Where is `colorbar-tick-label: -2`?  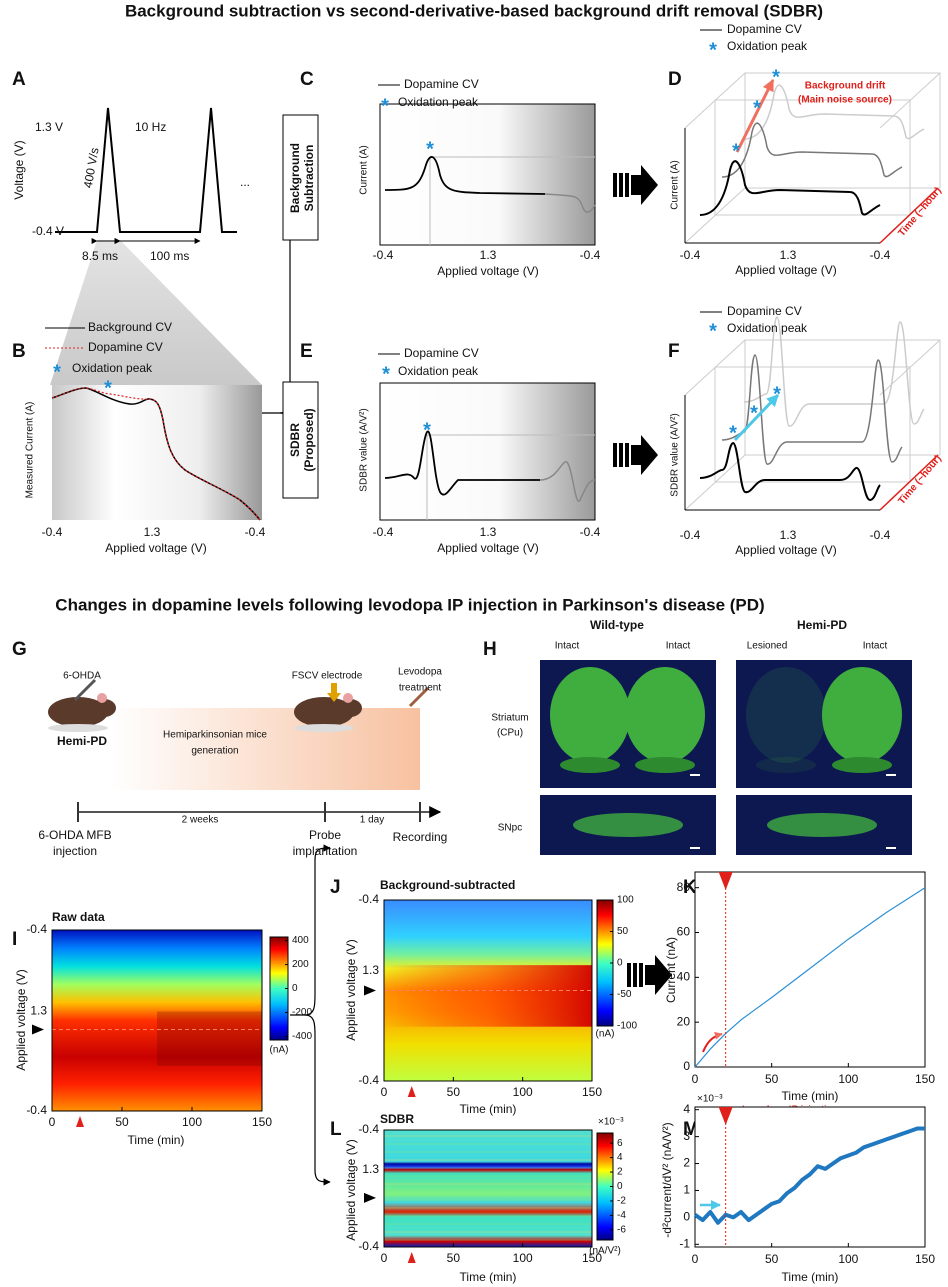 colorbar-tick-label: -2 is located at coordinates (621, 1201).